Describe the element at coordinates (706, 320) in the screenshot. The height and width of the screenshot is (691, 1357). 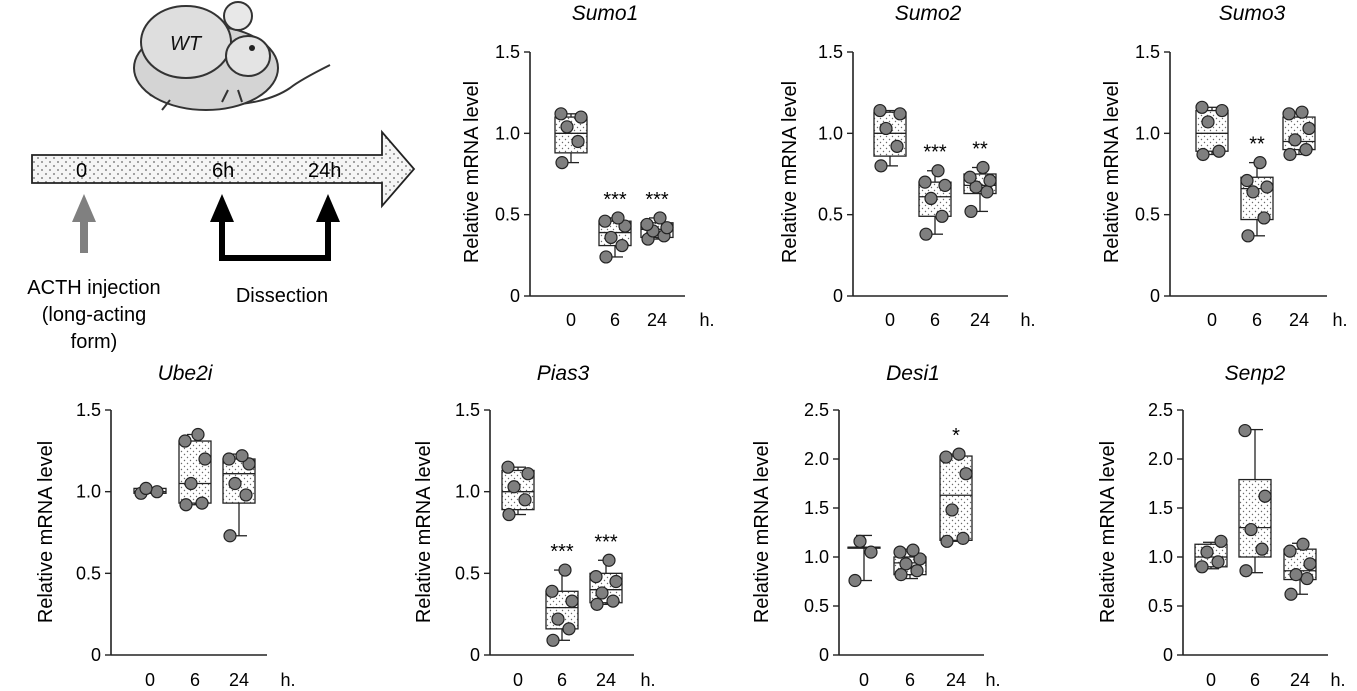
I see `x-unit-label: h.` at that location.